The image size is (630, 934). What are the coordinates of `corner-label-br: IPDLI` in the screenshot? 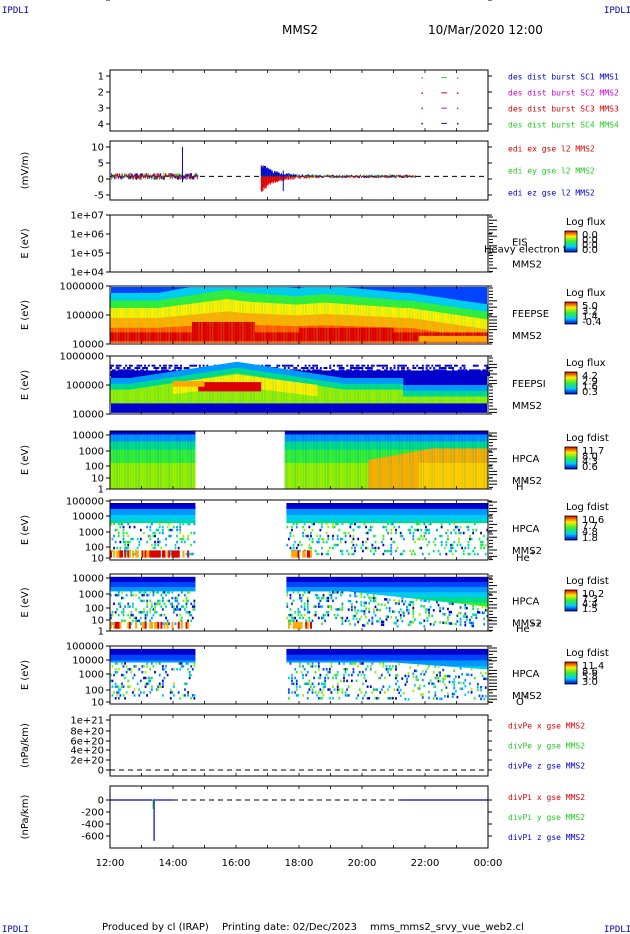 It's located at (617, 929).